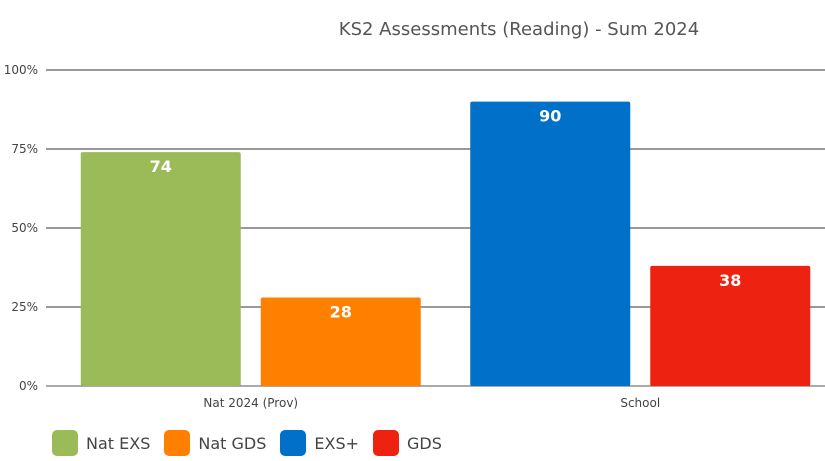  What do you see at coordinates (730, 325) in the screenshot?
I see `bar-gds` at bounding box center [730, 325].